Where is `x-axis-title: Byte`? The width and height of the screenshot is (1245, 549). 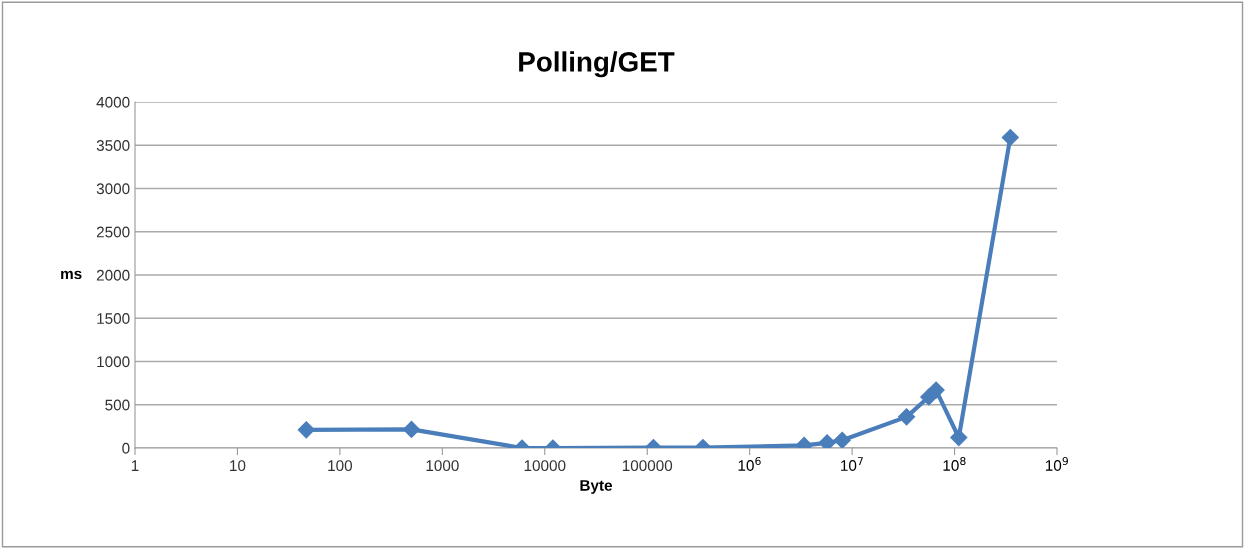
x-axis-title: Byte is located at coordinates (596, 487).